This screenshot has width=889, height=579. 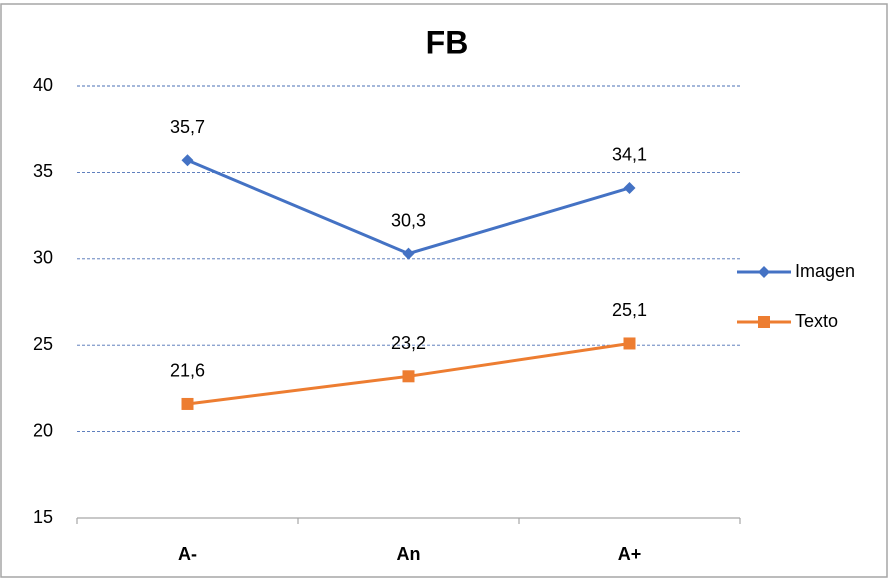 I want to click on x-tick-label: A+, so click(x=630, y=554).